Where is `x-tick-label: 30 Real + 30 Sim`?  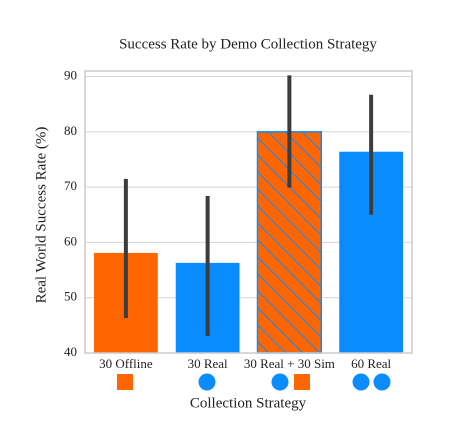
x-tick-label: 30 Real + 30 Sim is located at coordinates (289, 363).